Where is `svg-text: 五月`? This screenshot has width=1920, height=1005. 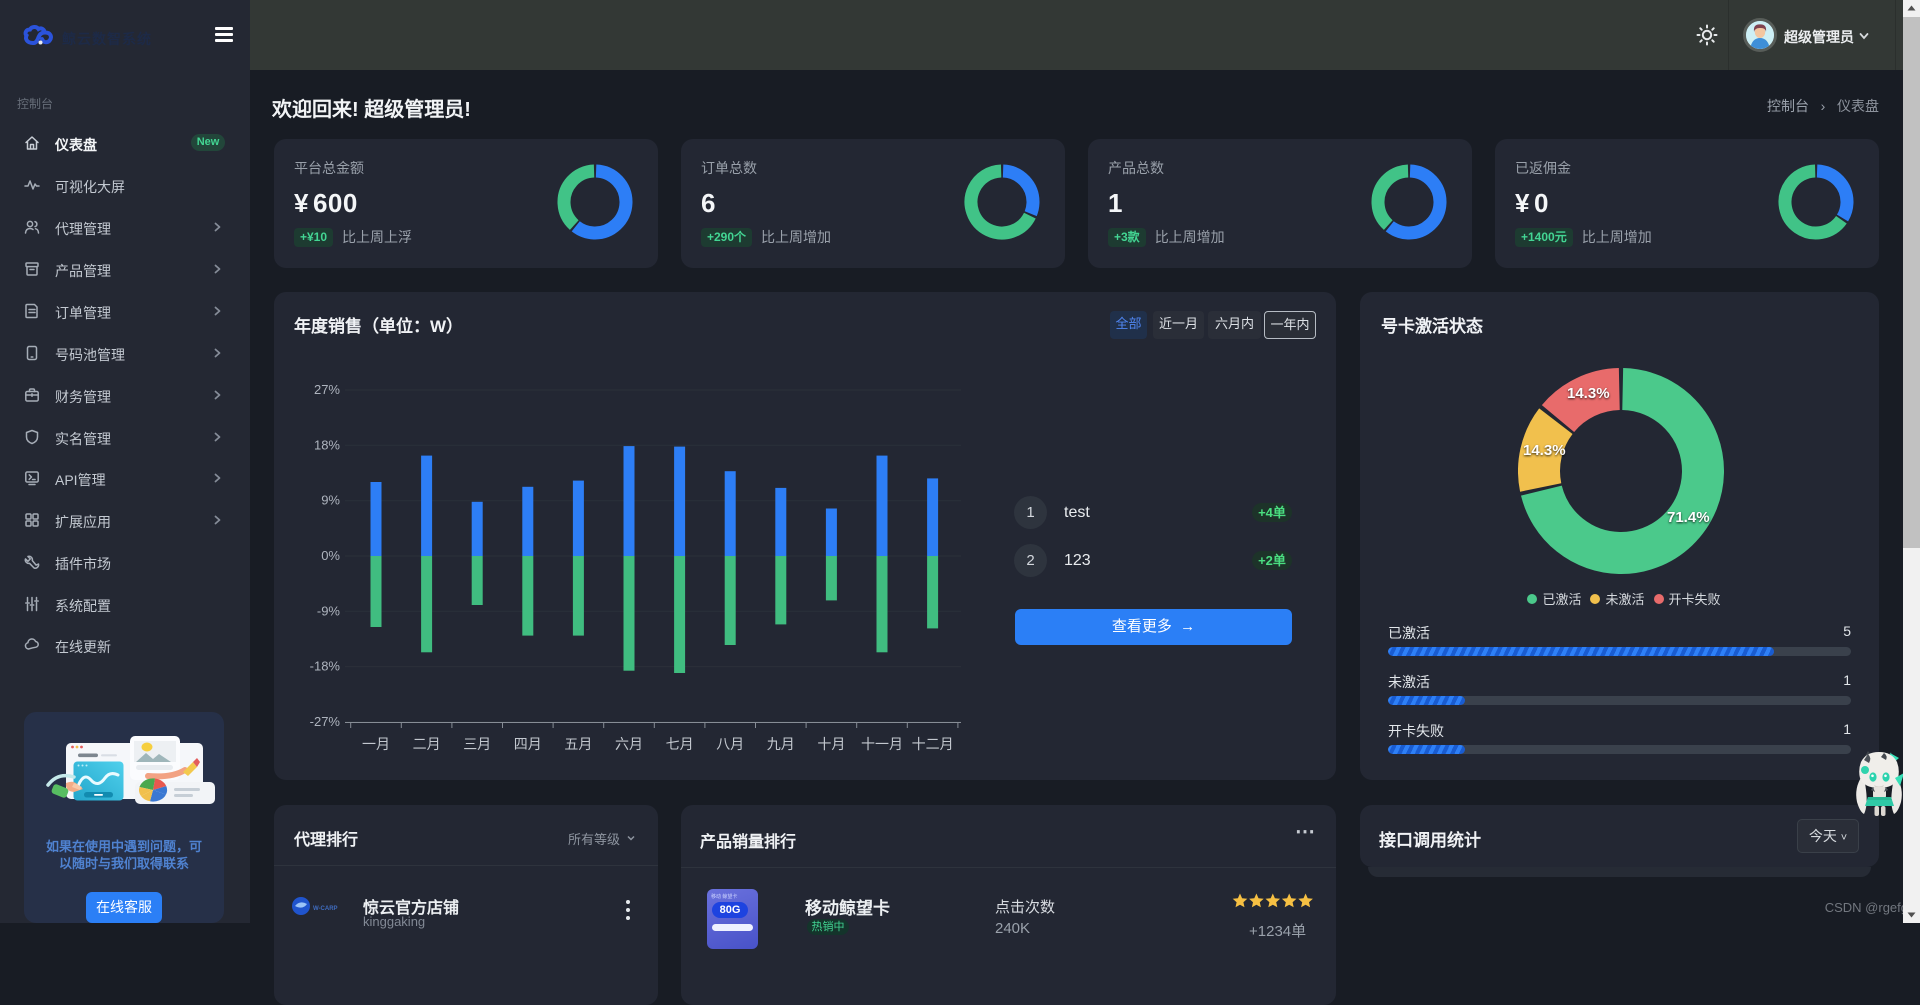
svg-text: 五月 is located at coordinates (578, 744).